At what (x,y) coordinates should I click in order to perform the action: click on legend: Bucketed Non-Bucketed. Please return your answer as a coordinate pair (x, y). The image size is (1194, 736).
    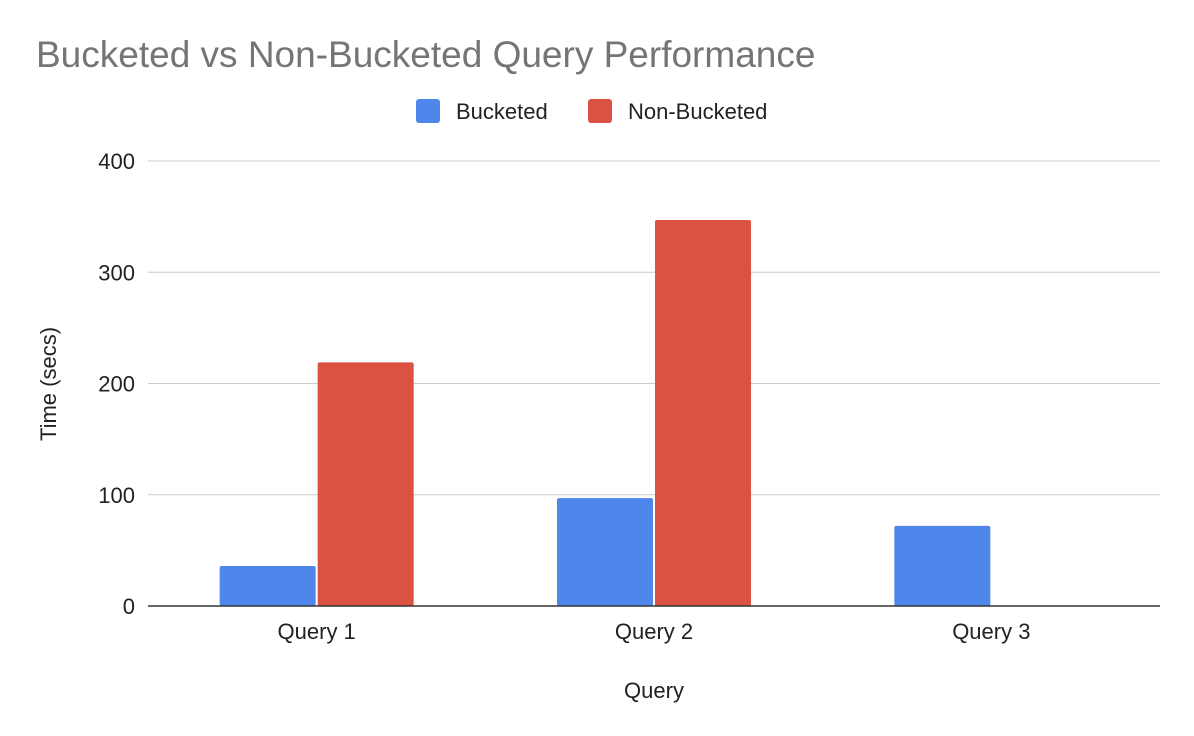
    Looking at the image, I should click on (591, 111).